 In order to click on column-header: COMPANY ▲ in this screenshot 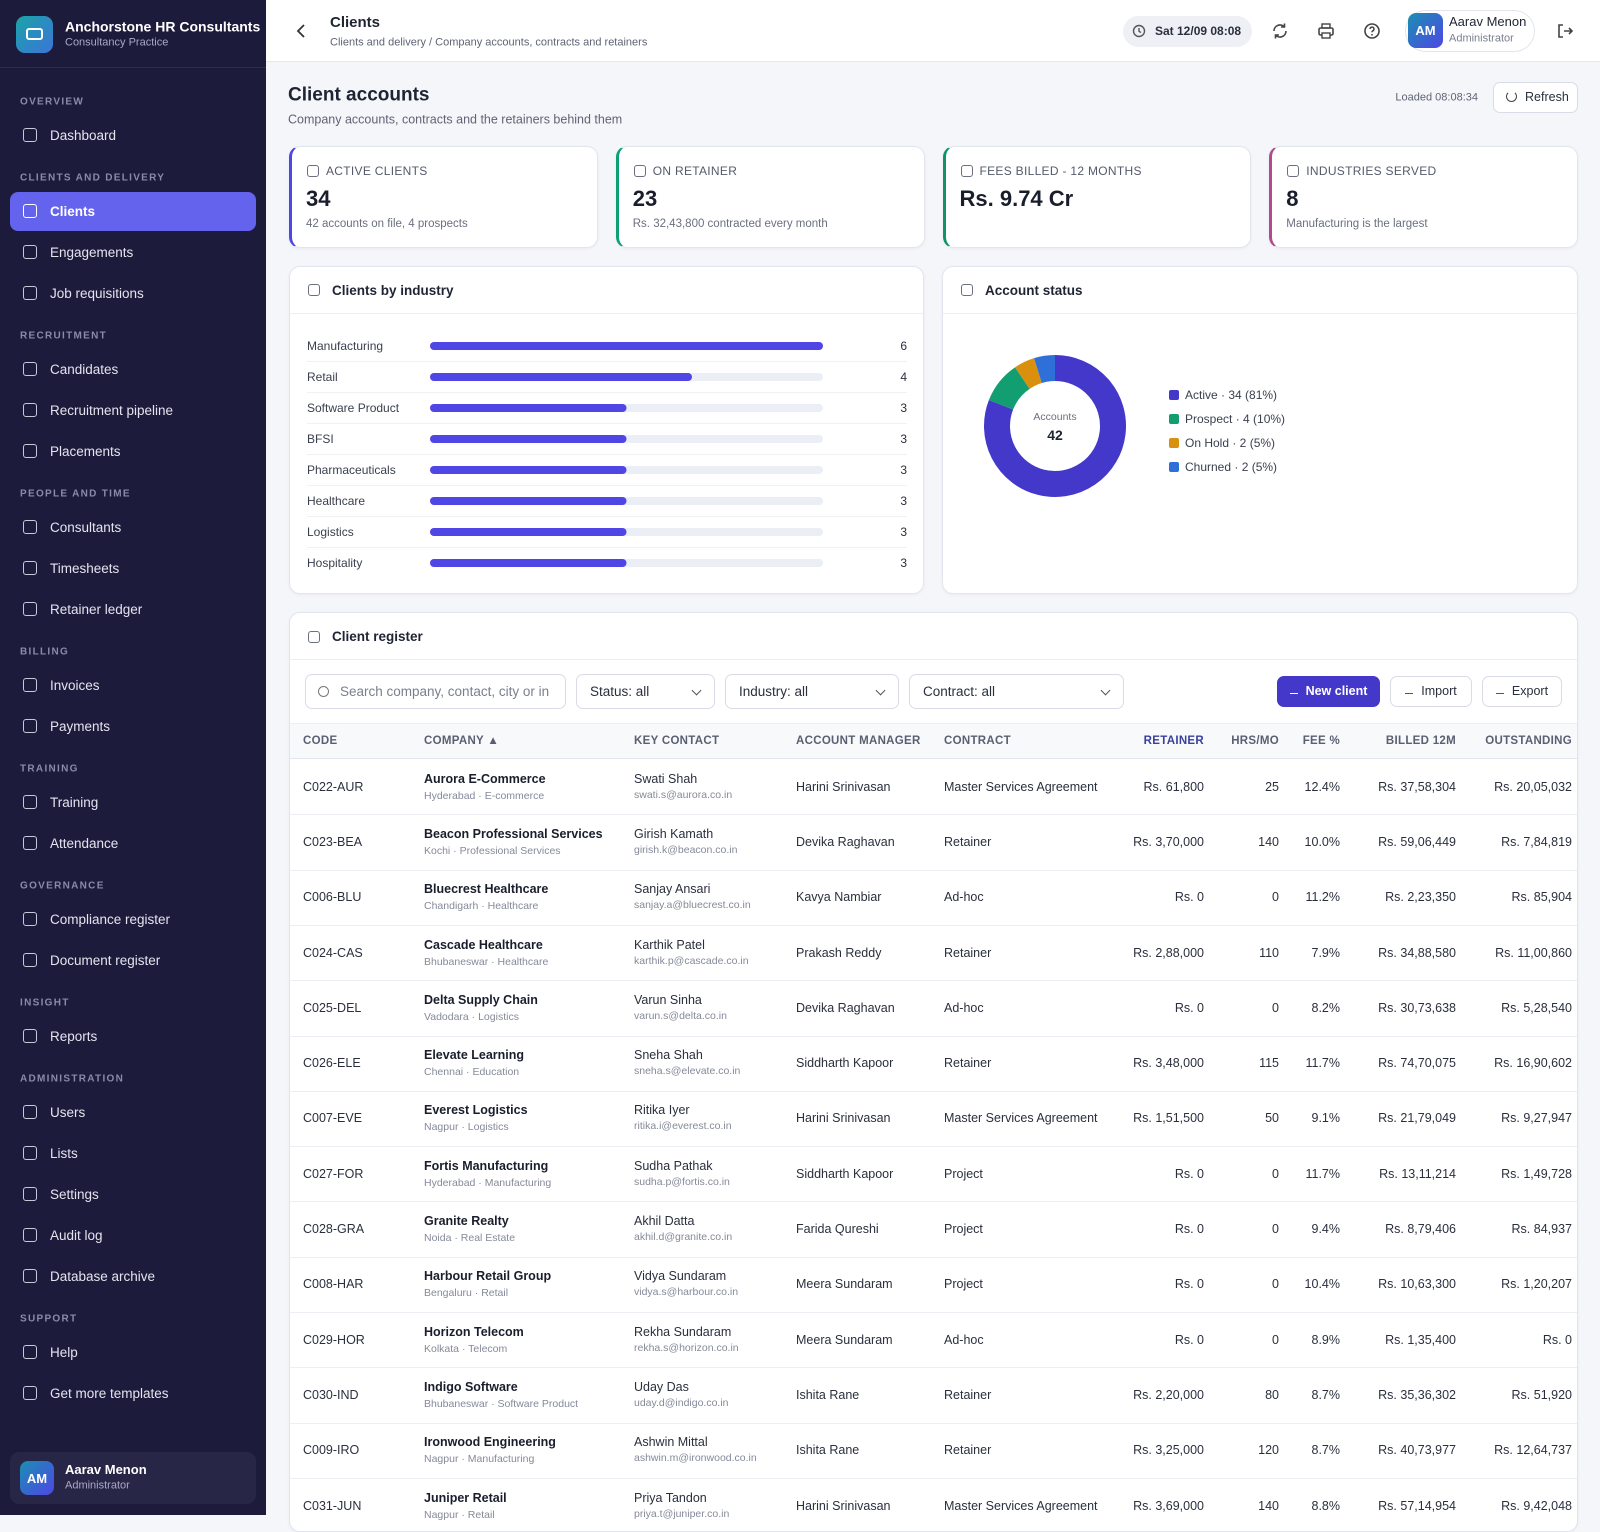, I will do `click(461, 741)`.